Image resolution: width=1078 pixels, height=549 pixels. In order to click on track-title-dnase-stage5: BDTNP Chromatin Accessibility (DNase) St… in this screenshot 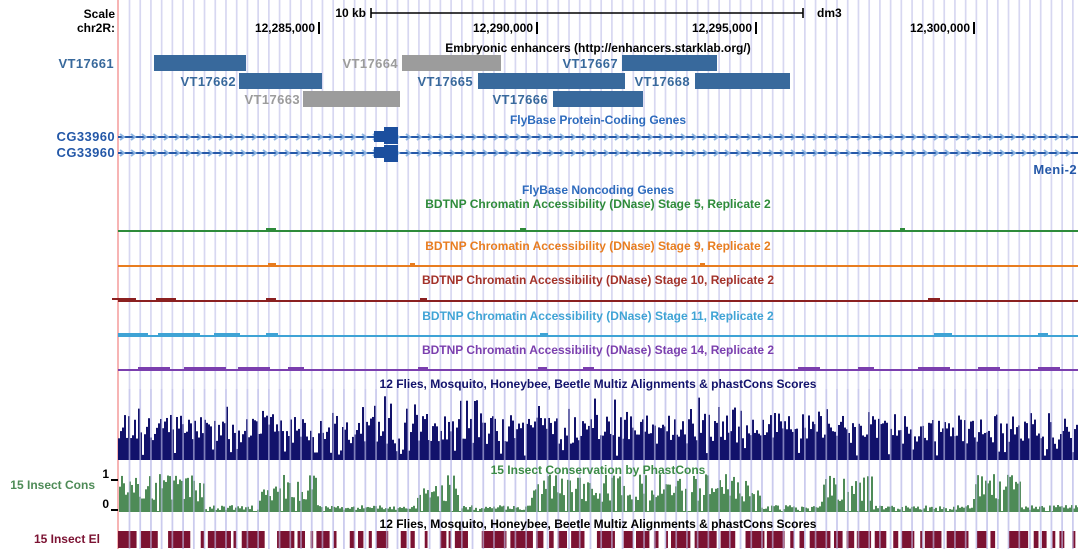, I will do `click(598, 204)`.